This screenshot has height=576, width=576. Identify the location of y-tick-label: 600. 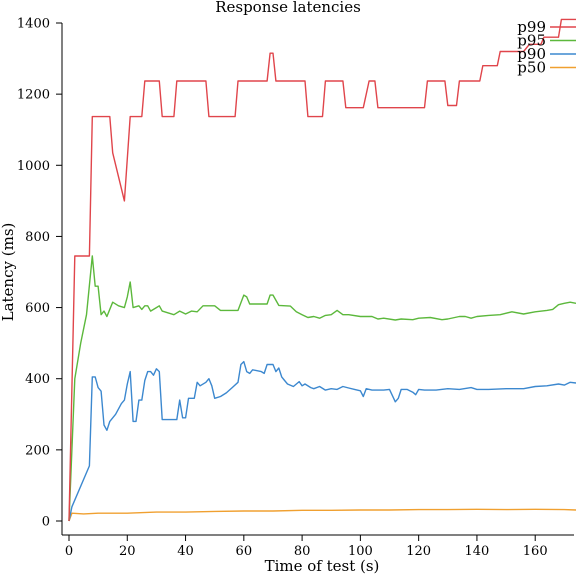
(37, 308).